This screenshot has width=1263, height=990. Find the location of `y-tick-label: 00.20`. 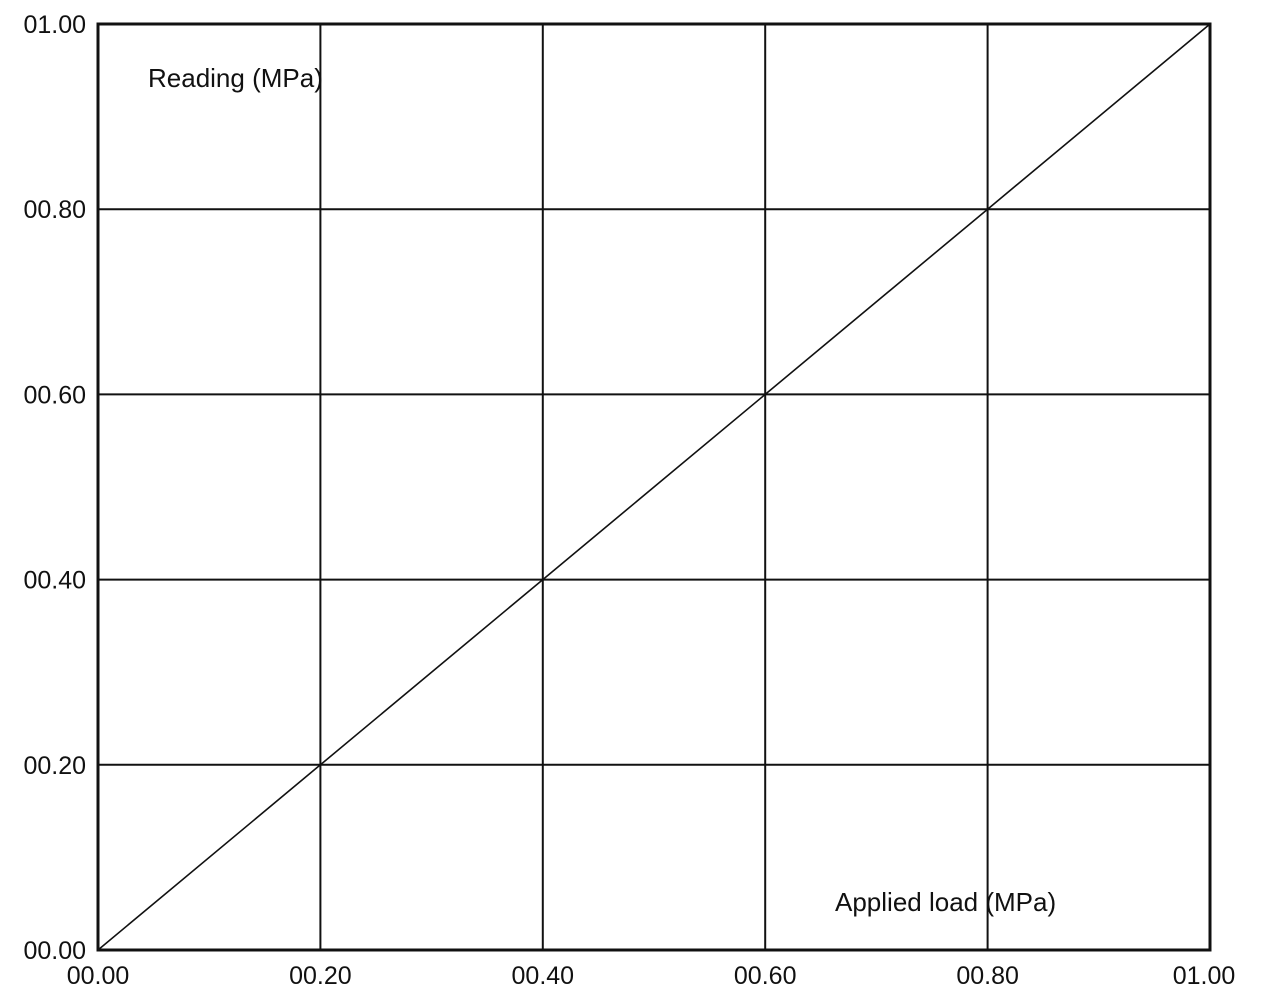

y-tick-label: 00.20 is located at coordinates (54, 766).